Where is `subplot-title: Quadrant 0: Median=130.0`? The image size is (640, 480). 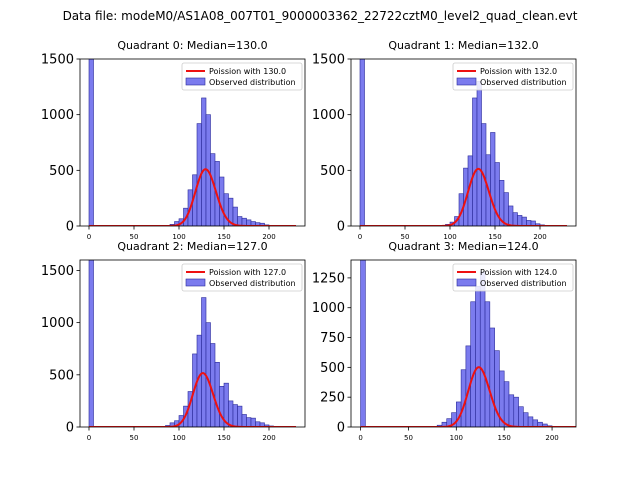 subplot-title: Quadrant 0: Median=130.0 is located at coordinates (192, 45).